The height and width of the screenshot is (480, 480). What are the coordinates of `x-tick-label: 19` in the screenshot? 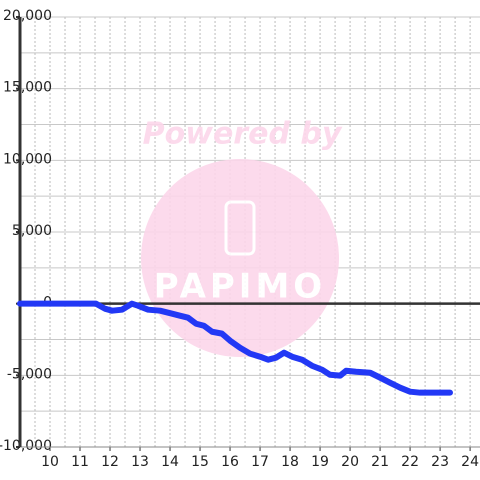 It's located at (320, 462).